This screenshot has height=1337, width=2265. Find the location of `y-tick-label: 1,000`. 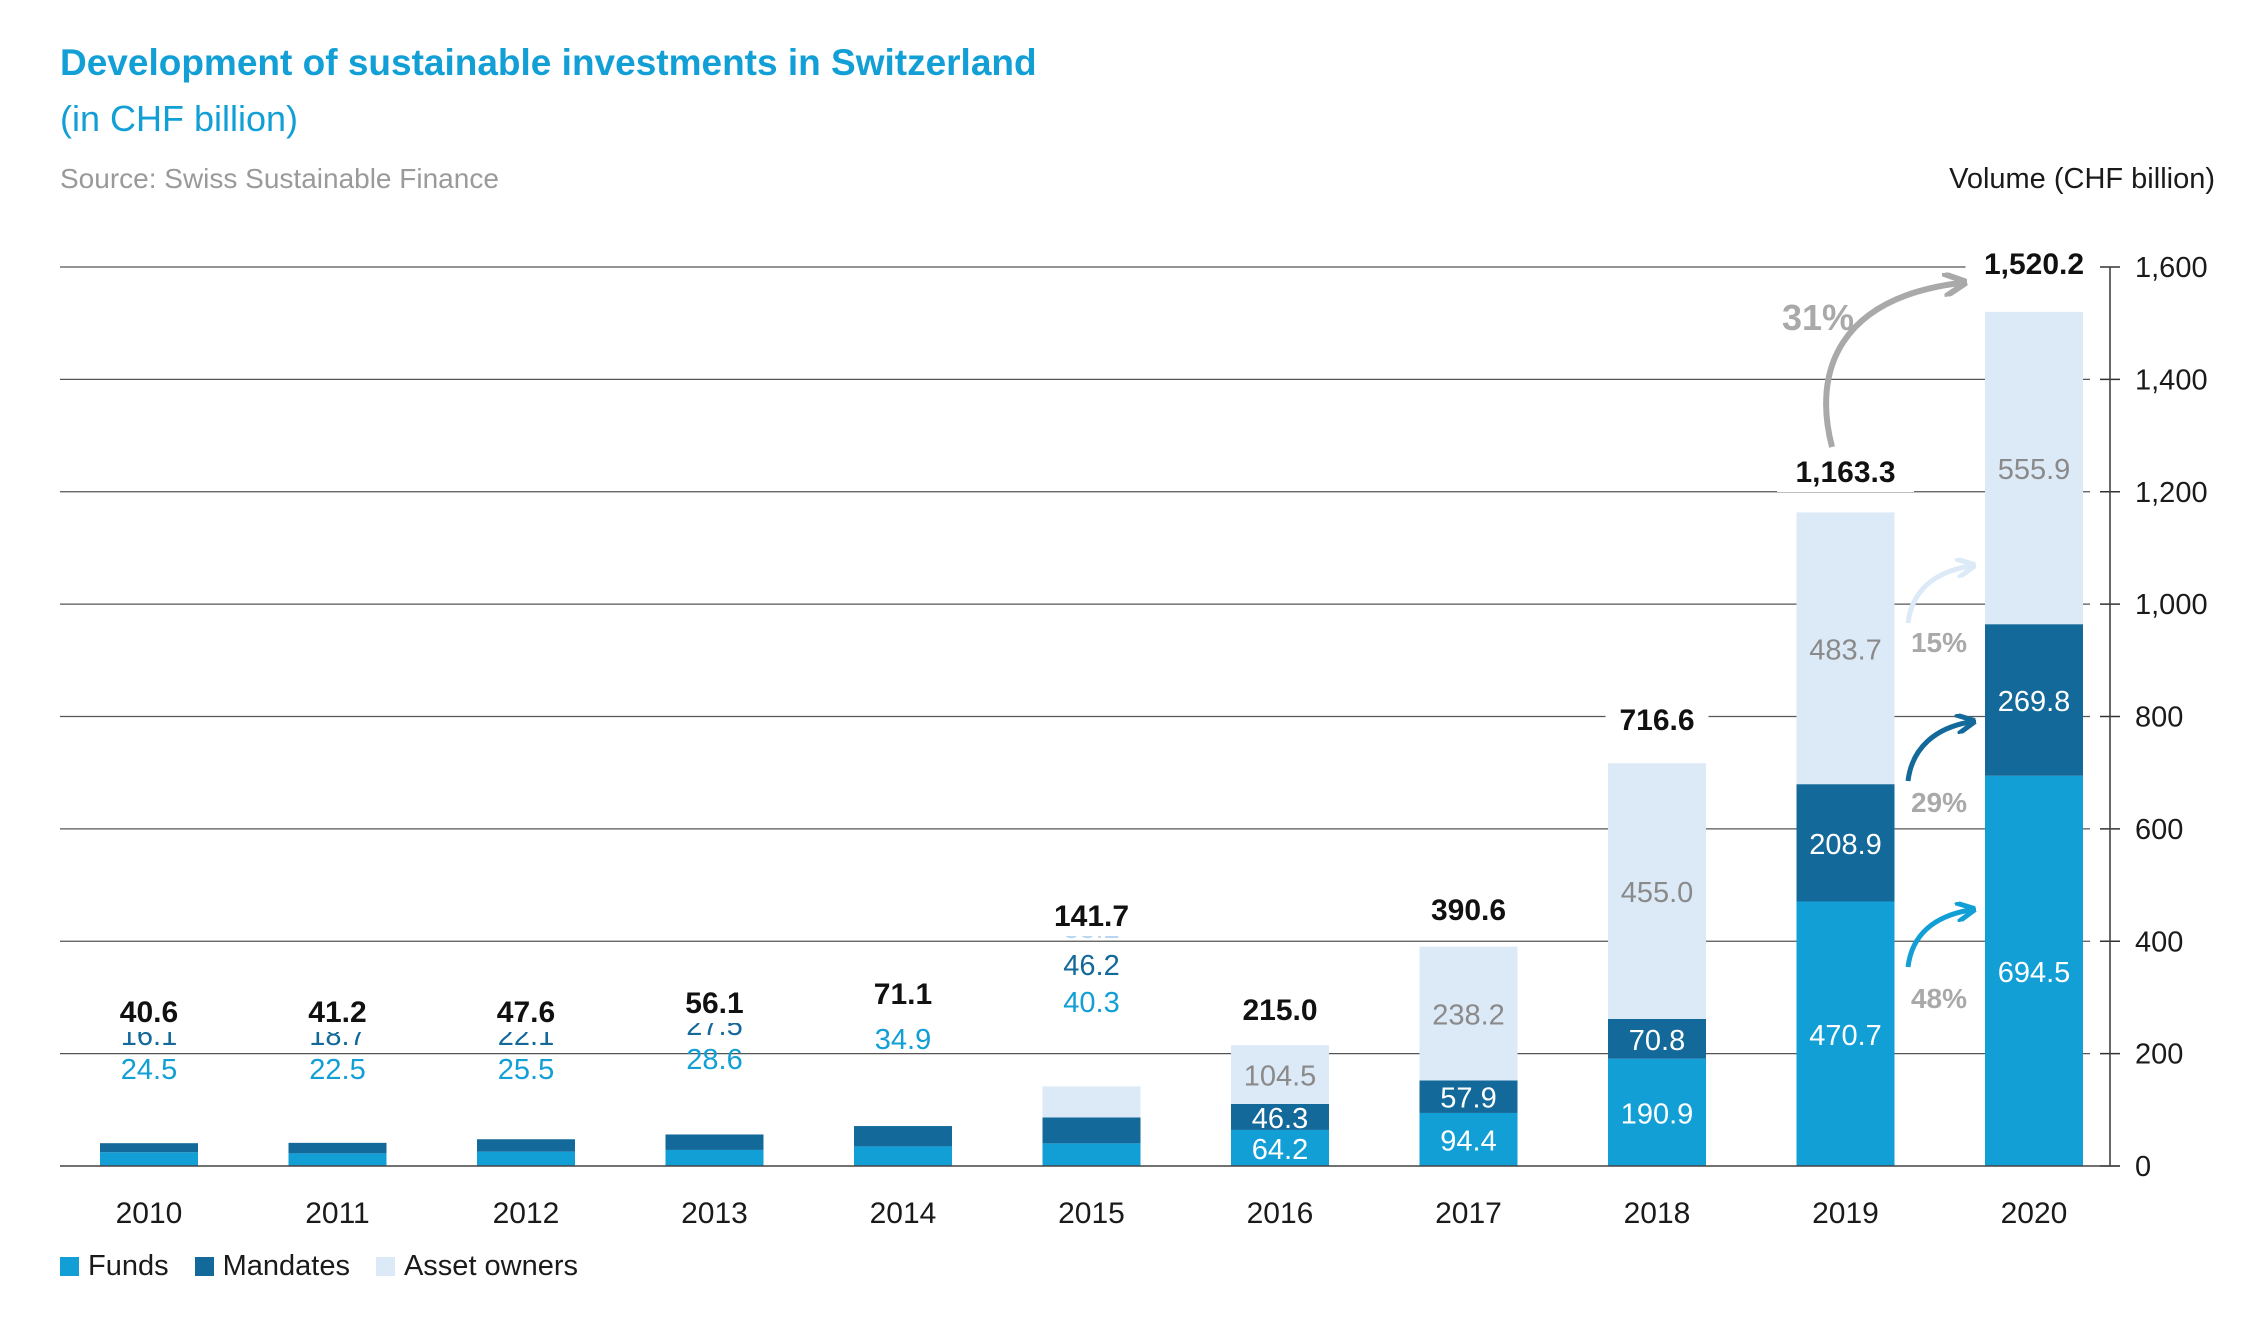

y-tick-label: 1,000 is located at coordinates (2171, 605).